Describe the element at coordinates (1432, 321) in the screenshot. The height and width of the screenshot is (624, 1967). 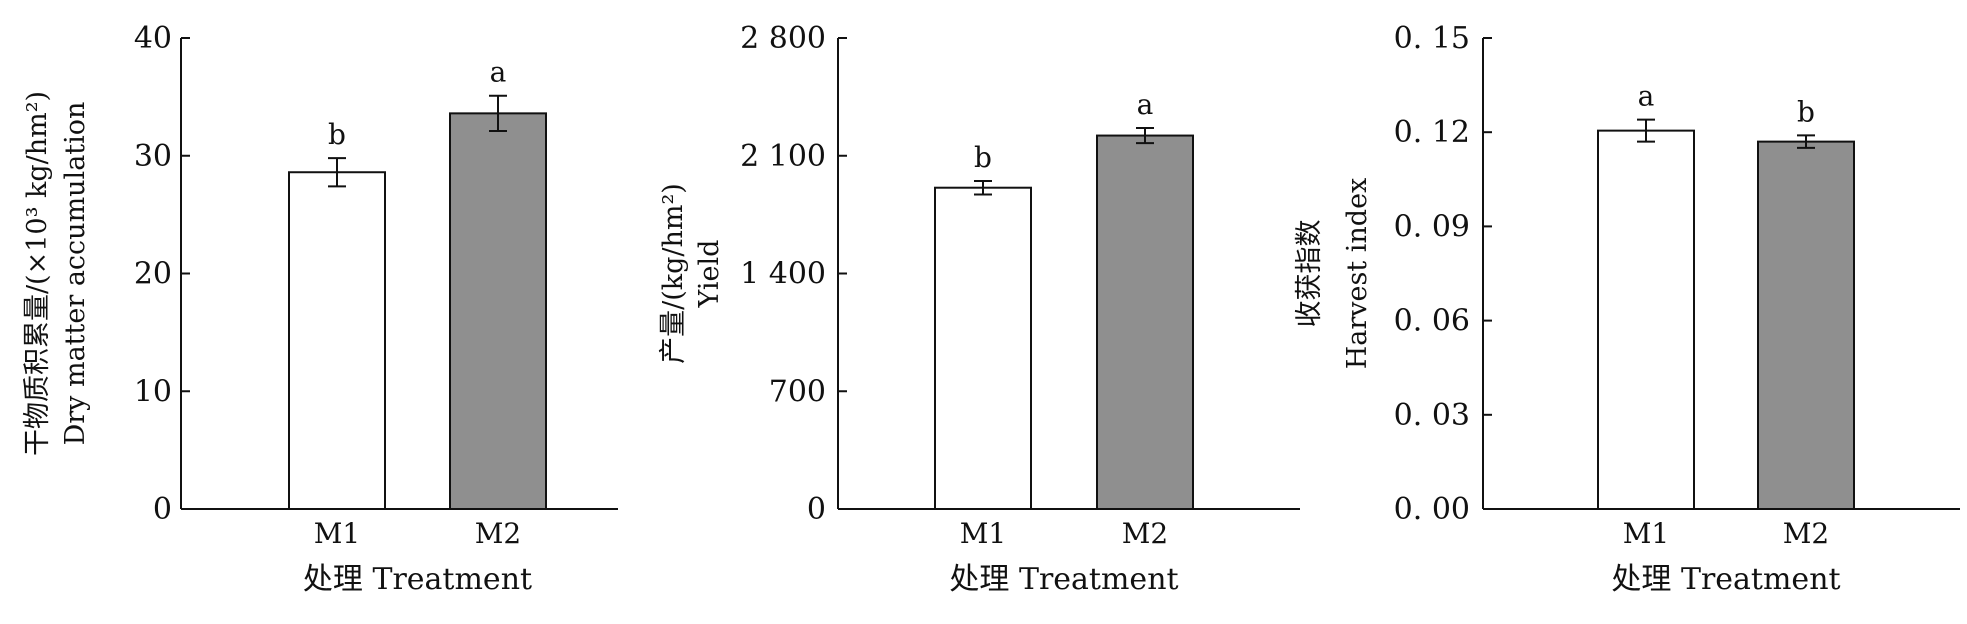
I see `y-tick-label: 0. 06` at that location.